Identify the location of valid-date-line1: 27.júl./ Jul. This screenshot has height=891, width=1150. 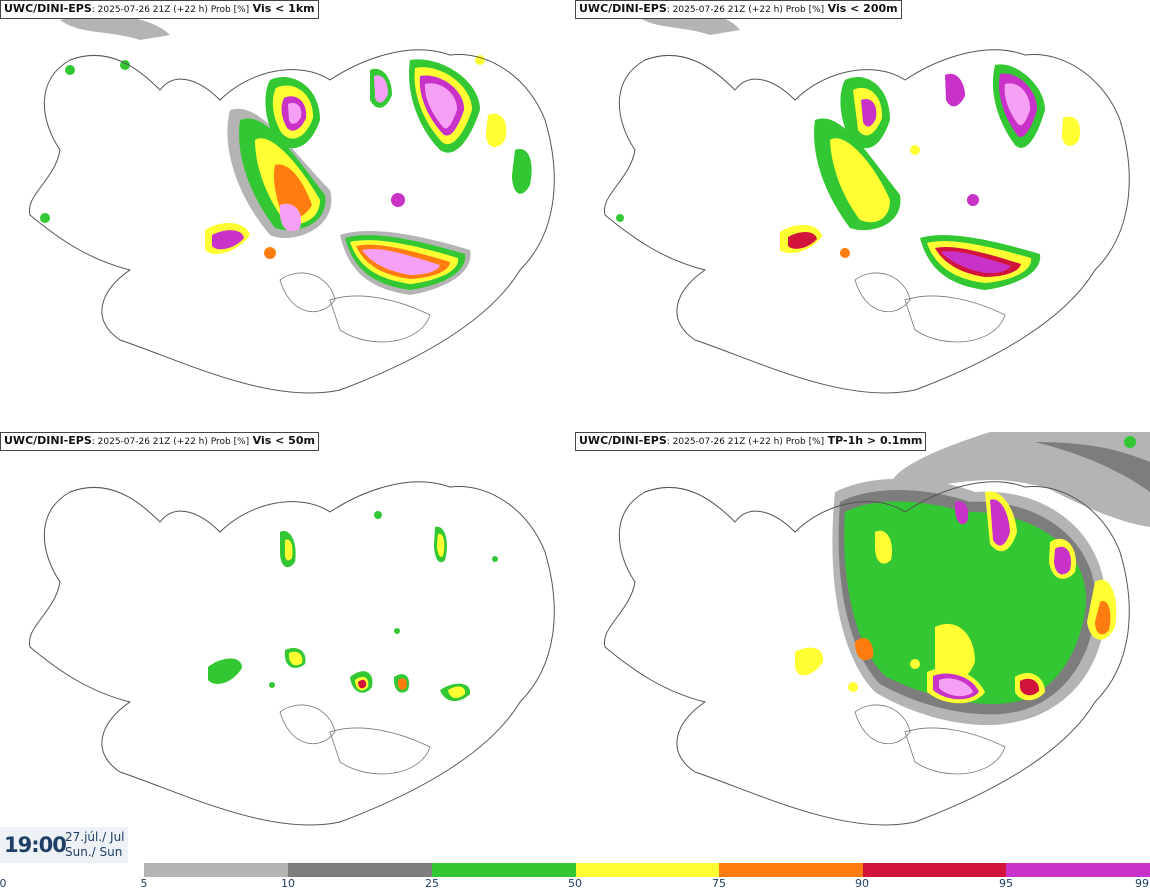
(95, 837).